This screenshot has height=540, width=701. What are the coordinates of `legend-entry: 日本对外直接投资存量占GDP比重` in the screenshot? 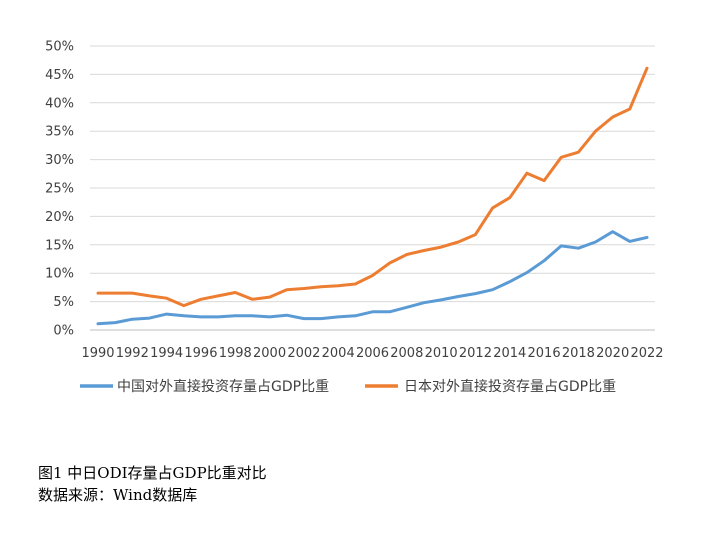 It's located at (510, 386).